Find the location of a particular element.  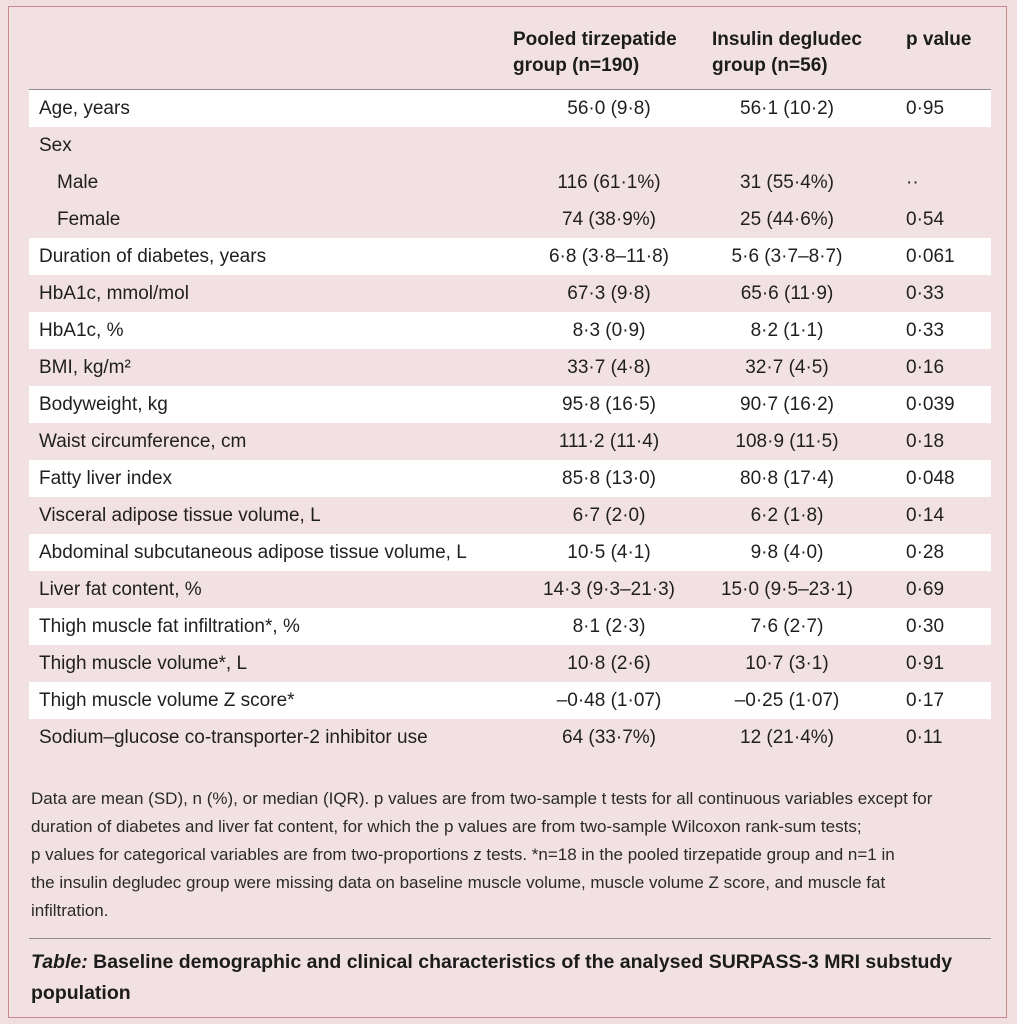

header-group1: Pooled tirzepatide group (n=190) is located at coordinates (595, 53).